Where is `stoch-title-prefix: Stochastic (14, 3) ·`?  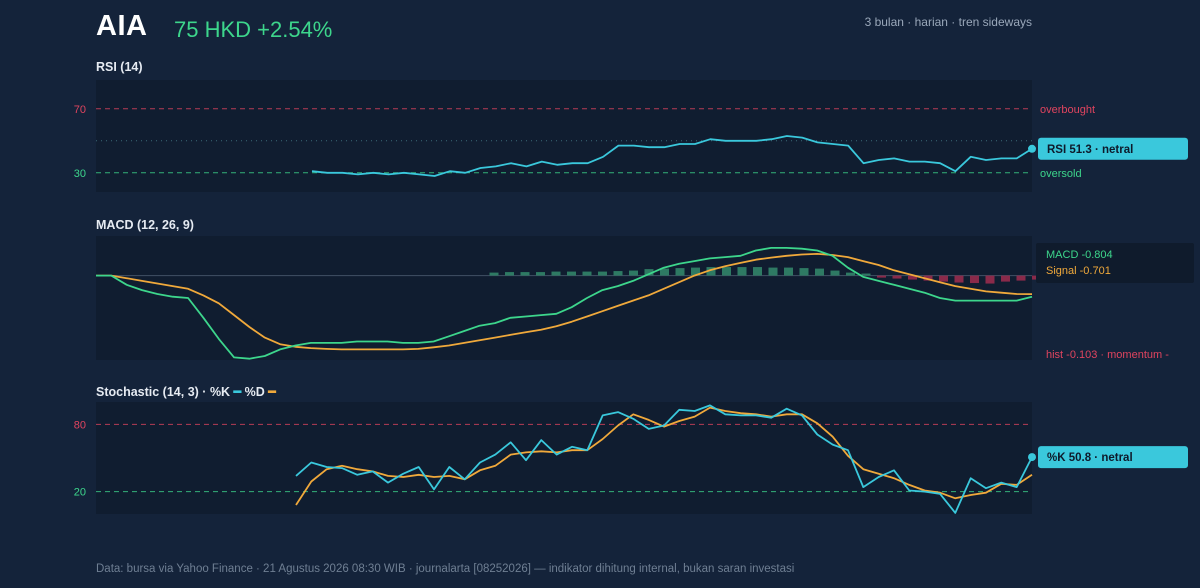
stoch-title-prefix: Stochastic (14, 3) · is located at coordinates (153, 392).